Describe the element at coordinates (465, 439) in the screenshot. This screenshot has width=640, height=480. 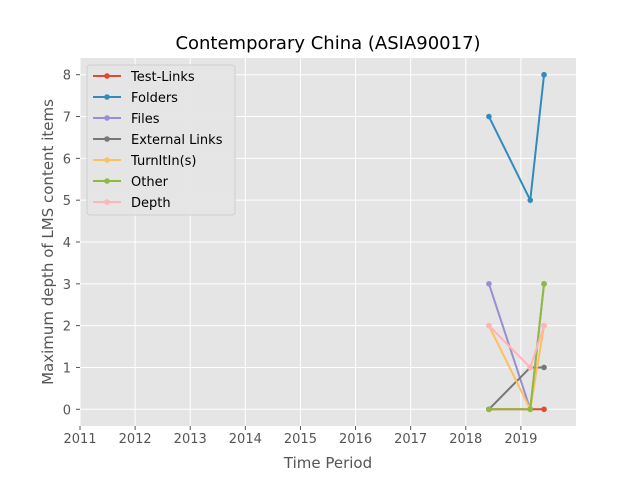
I see `x-tick-label: 2018` at that location.